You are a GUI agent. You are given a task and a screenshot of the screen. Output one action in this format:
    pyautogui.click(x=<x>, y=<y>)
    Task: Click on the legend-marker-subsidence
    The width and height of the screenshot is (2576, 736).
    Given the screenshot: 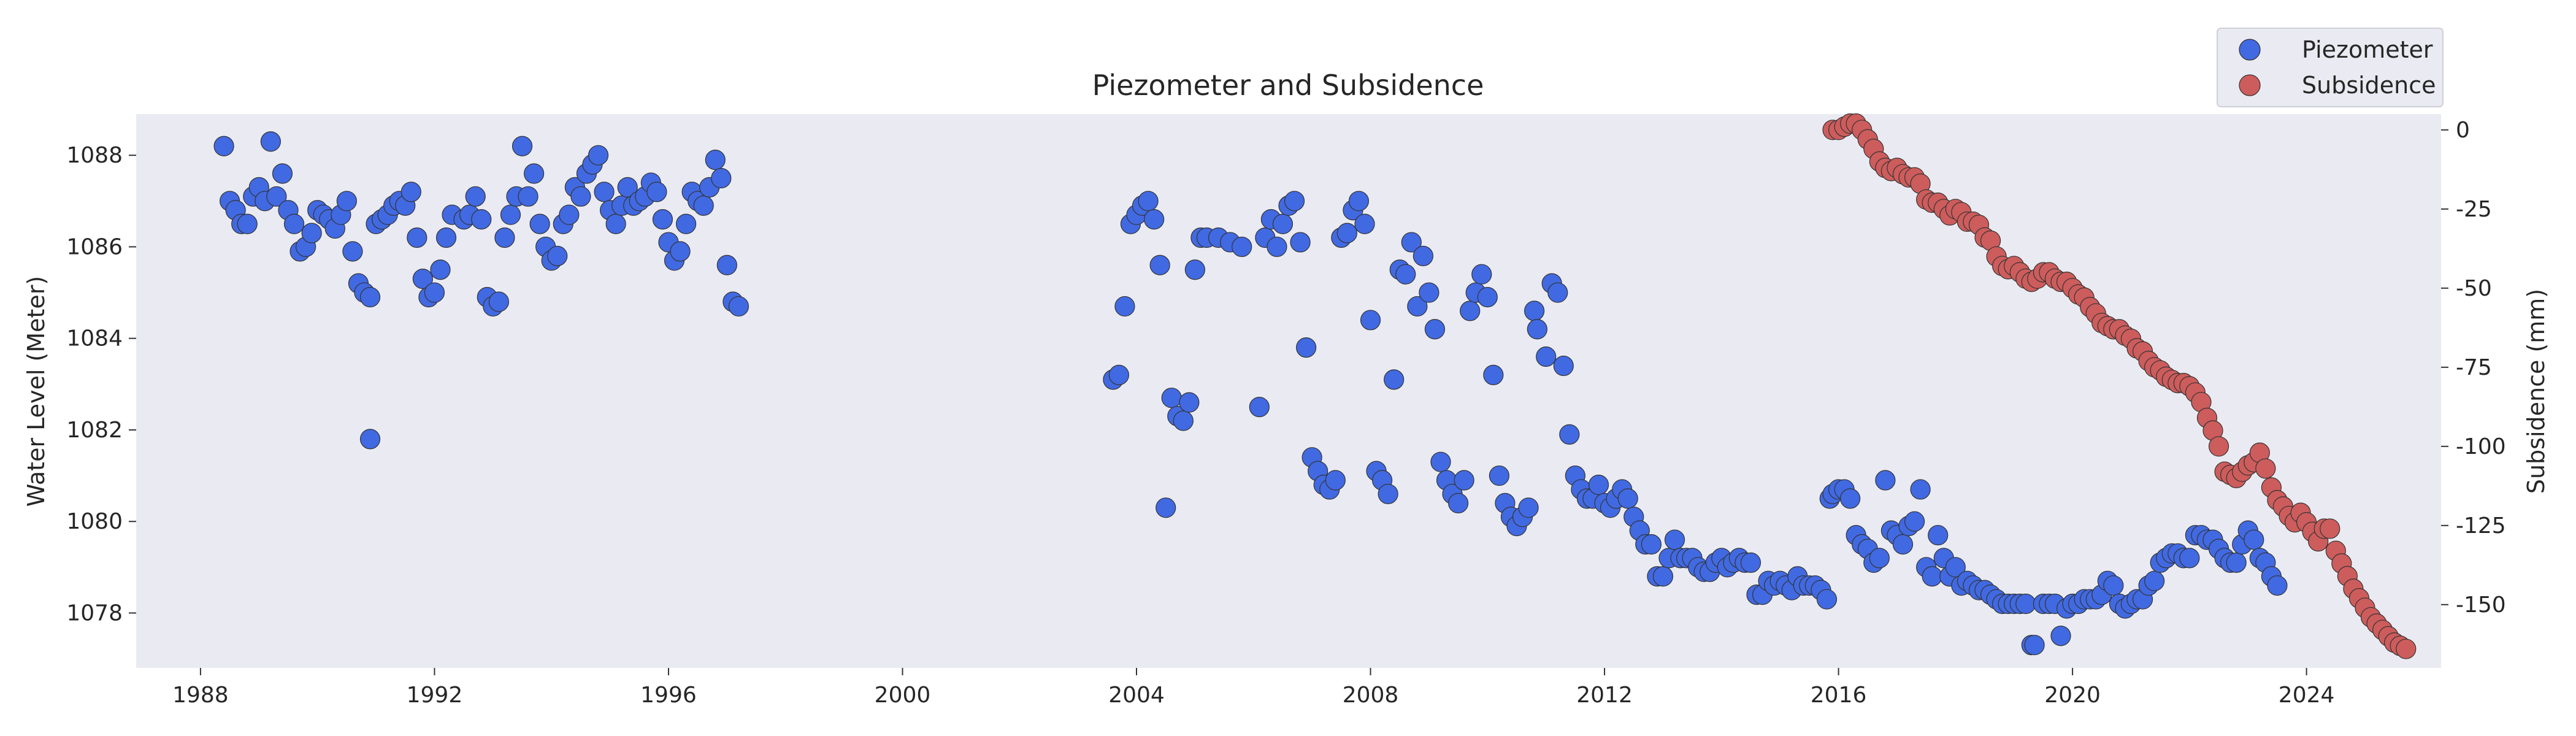 What is the action you would take?
    pyautogui.click(x=2250, y=85)
    